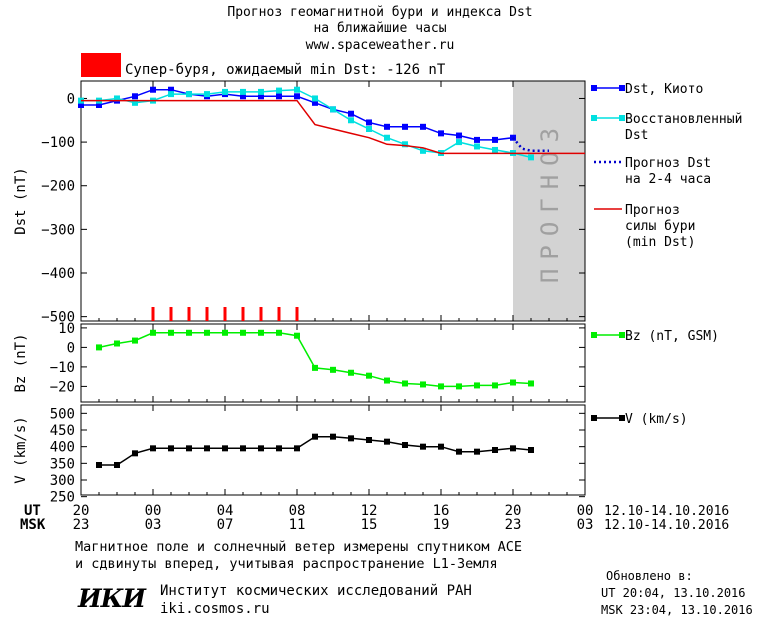 Image resolution: width=760 pixels, height=620 pixels. I want to click on y-tick-label: −10, so click(62, 368).